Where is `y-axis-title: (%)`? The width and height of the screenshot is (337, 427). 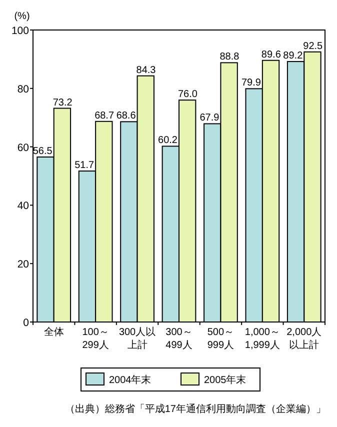 y-axis-title: (%) is located at coordinates (22, 16).